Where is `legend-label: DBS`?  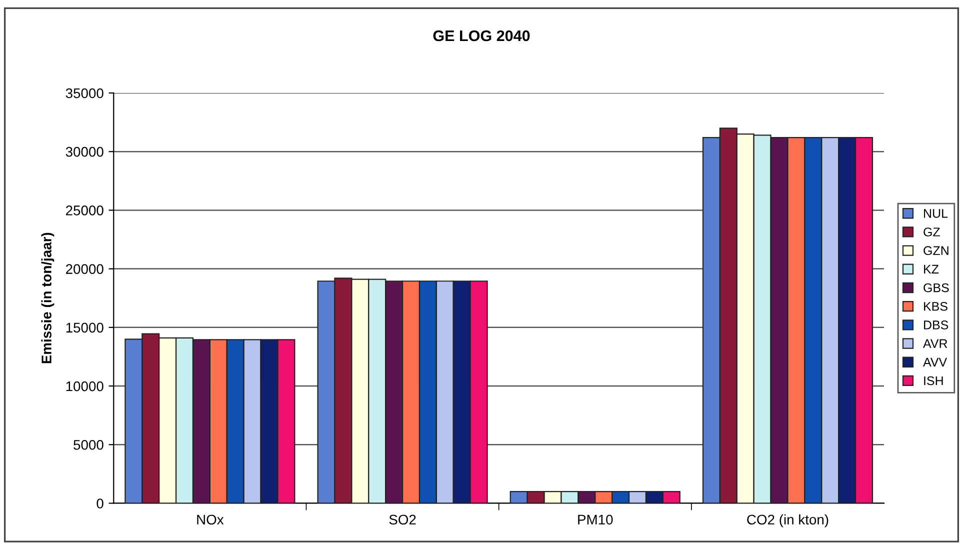
legend-label: DBS is located at coordinates (936, 325).